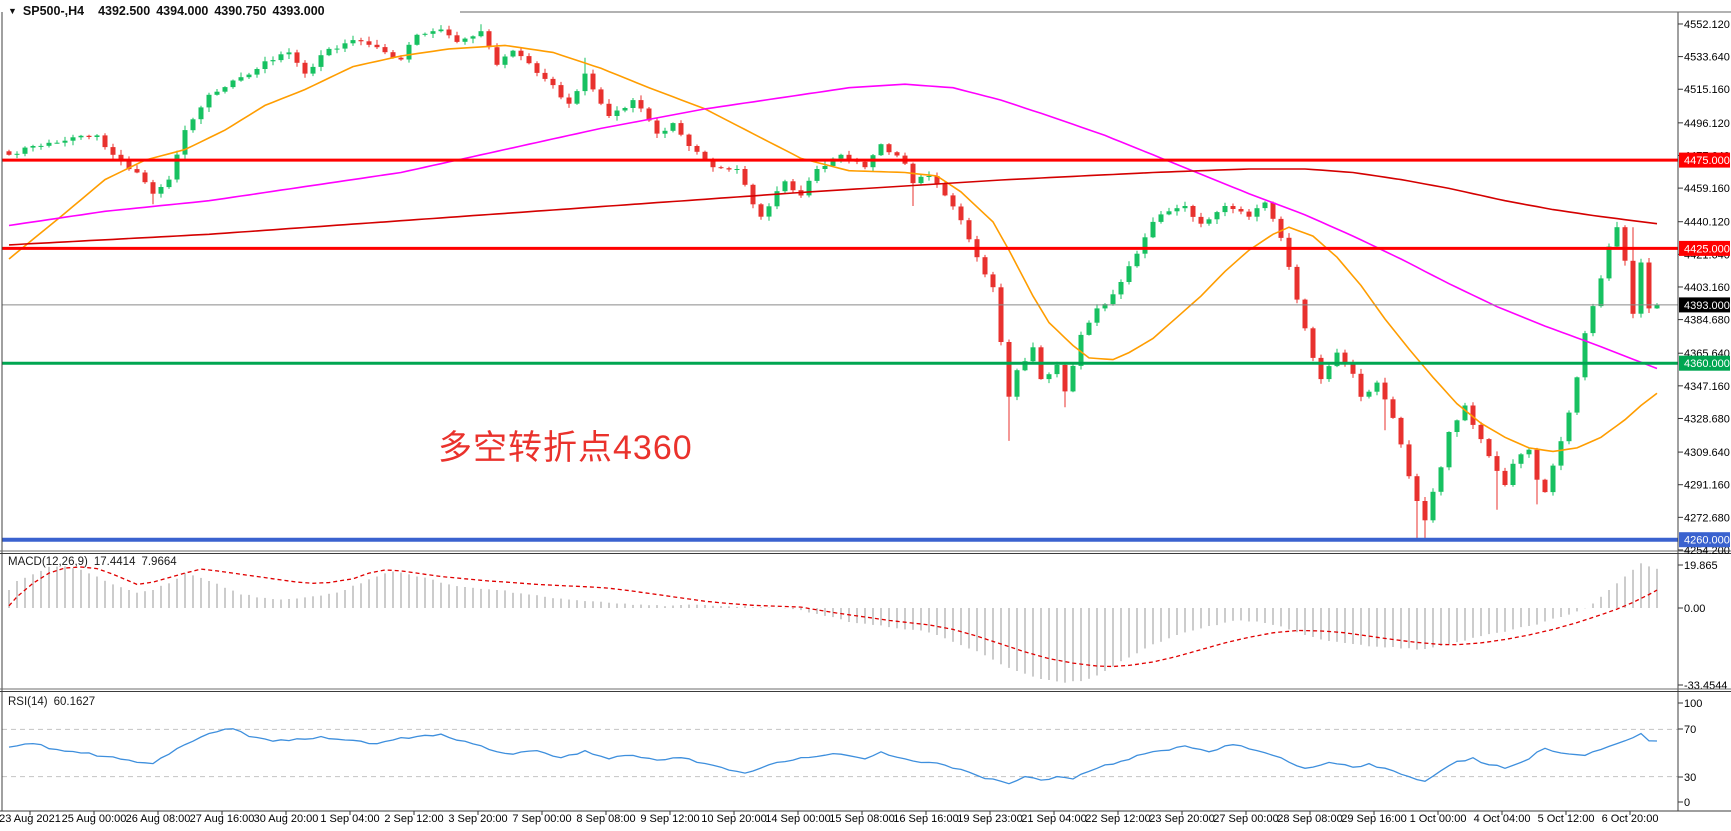 This screenshot has height=831, width=1731. What do you see at coordinates (833, 207) in the screenshot?
I see `ma-slow-darkred` at bounding box center [833, 207].